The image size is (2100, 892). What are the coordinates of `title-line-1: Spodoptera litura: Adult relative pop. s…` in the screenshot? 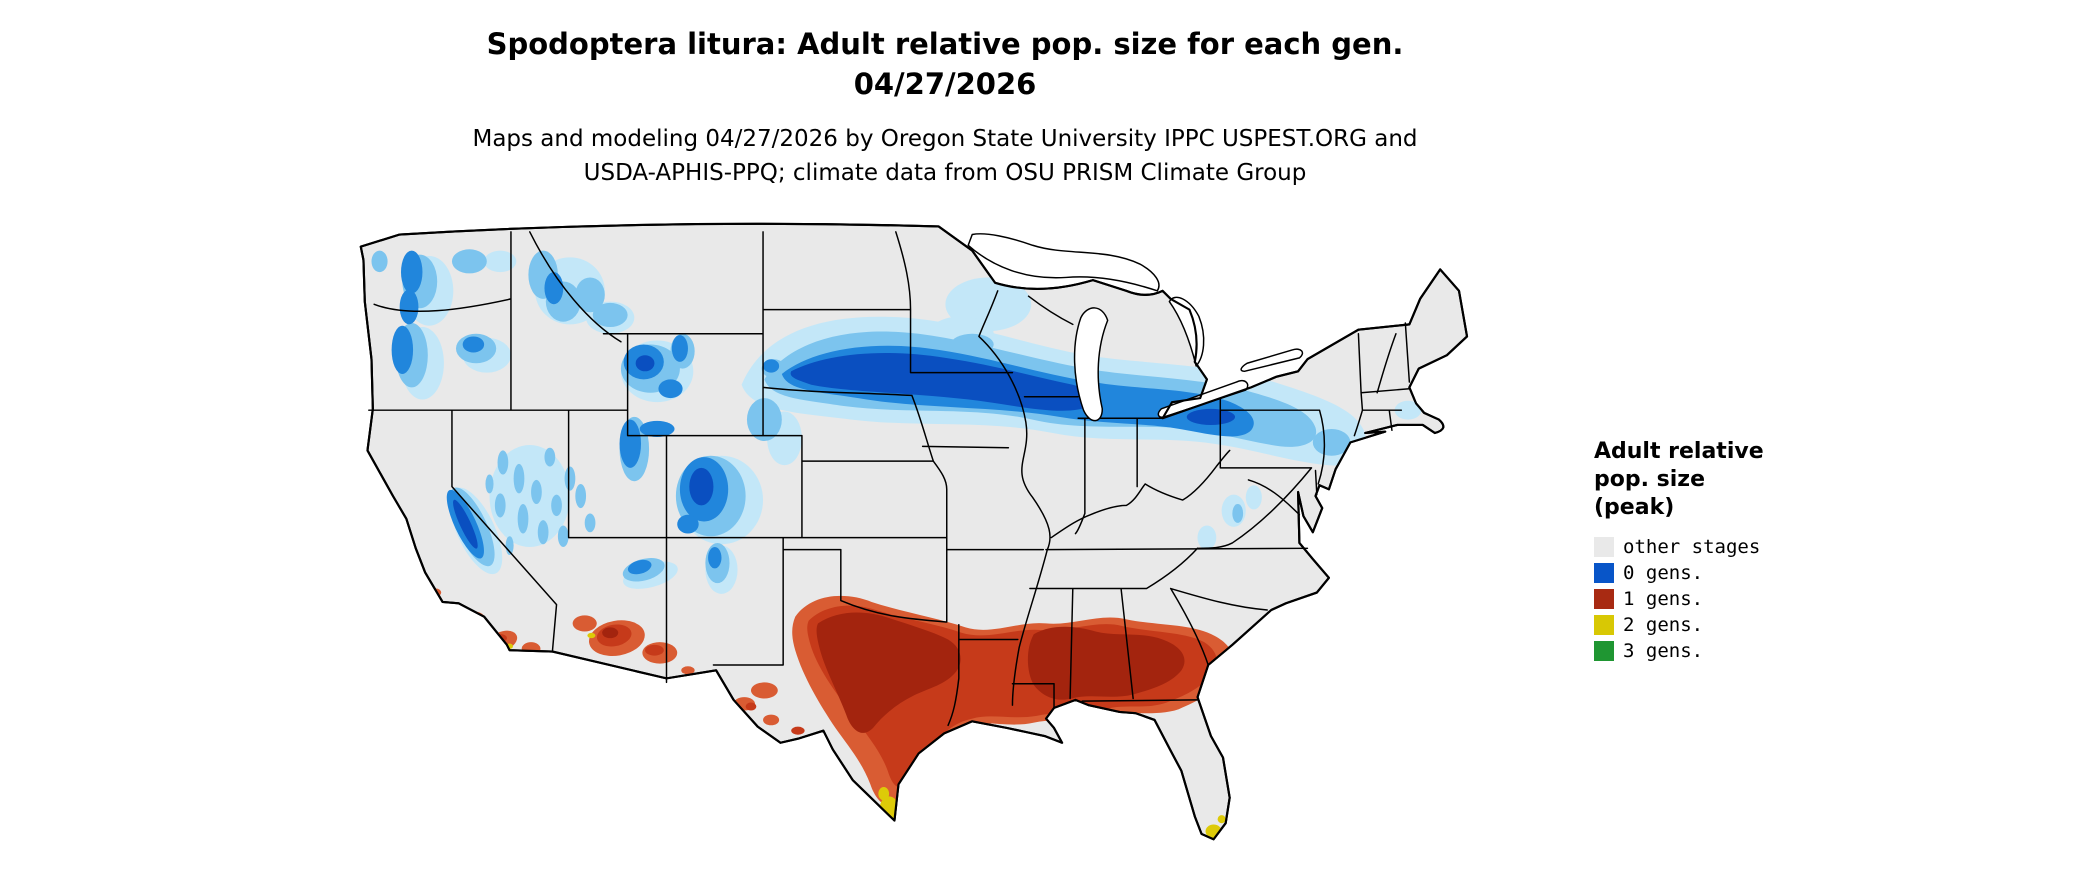 It's located at (945, 44).